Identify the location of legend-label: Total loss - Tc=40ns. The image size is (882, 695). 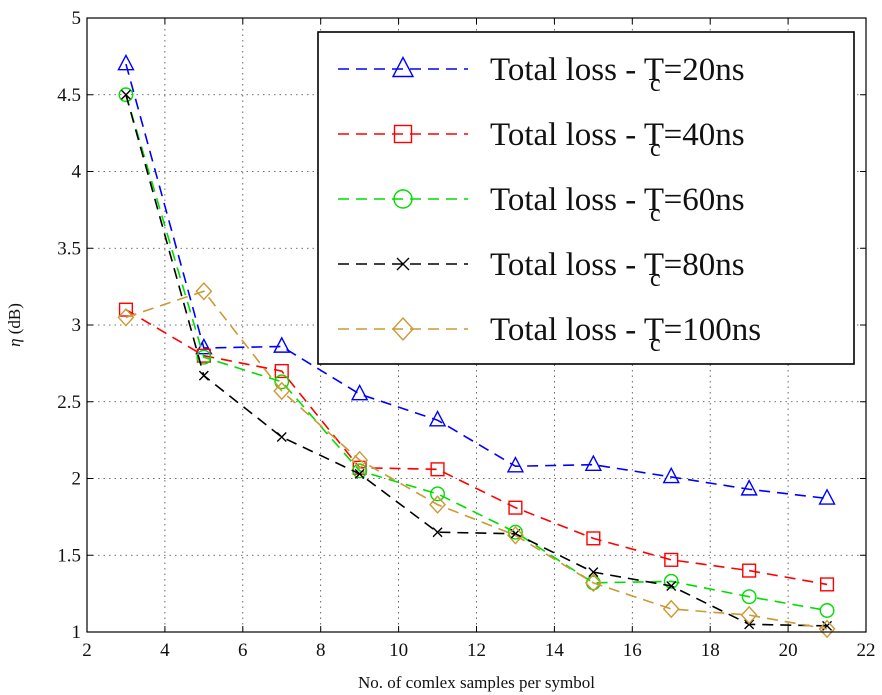
(617, 139).